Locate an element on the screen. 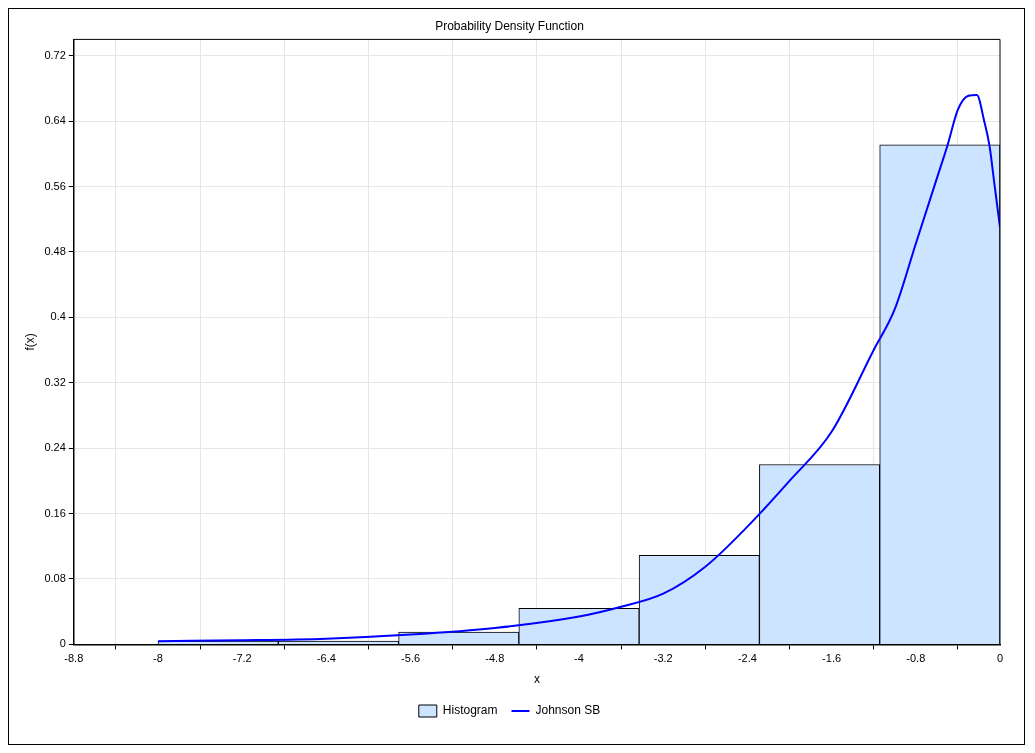  y-tick-label: 0.24 is located at coordinates (55, 447).